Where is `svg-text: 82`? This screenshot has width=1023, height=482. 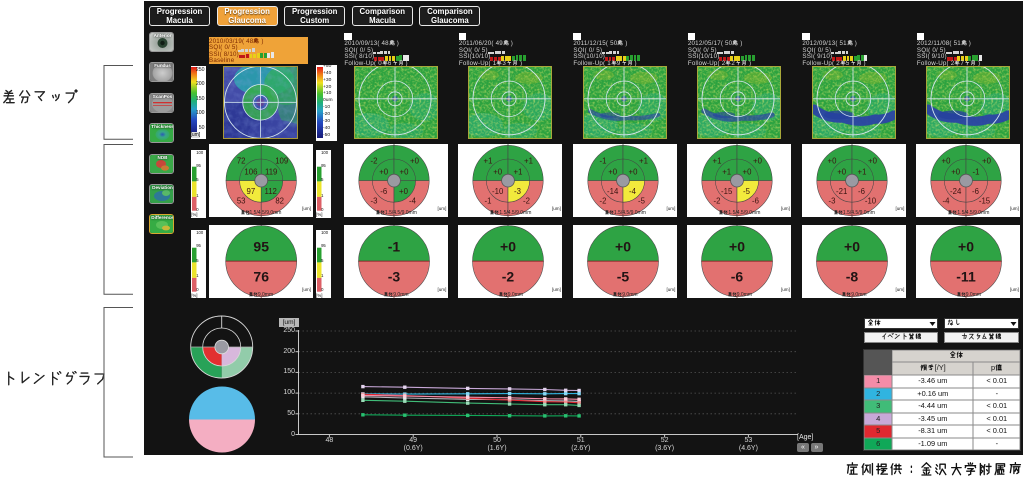 svg-text: 82 is located at coordinates (279, 200).